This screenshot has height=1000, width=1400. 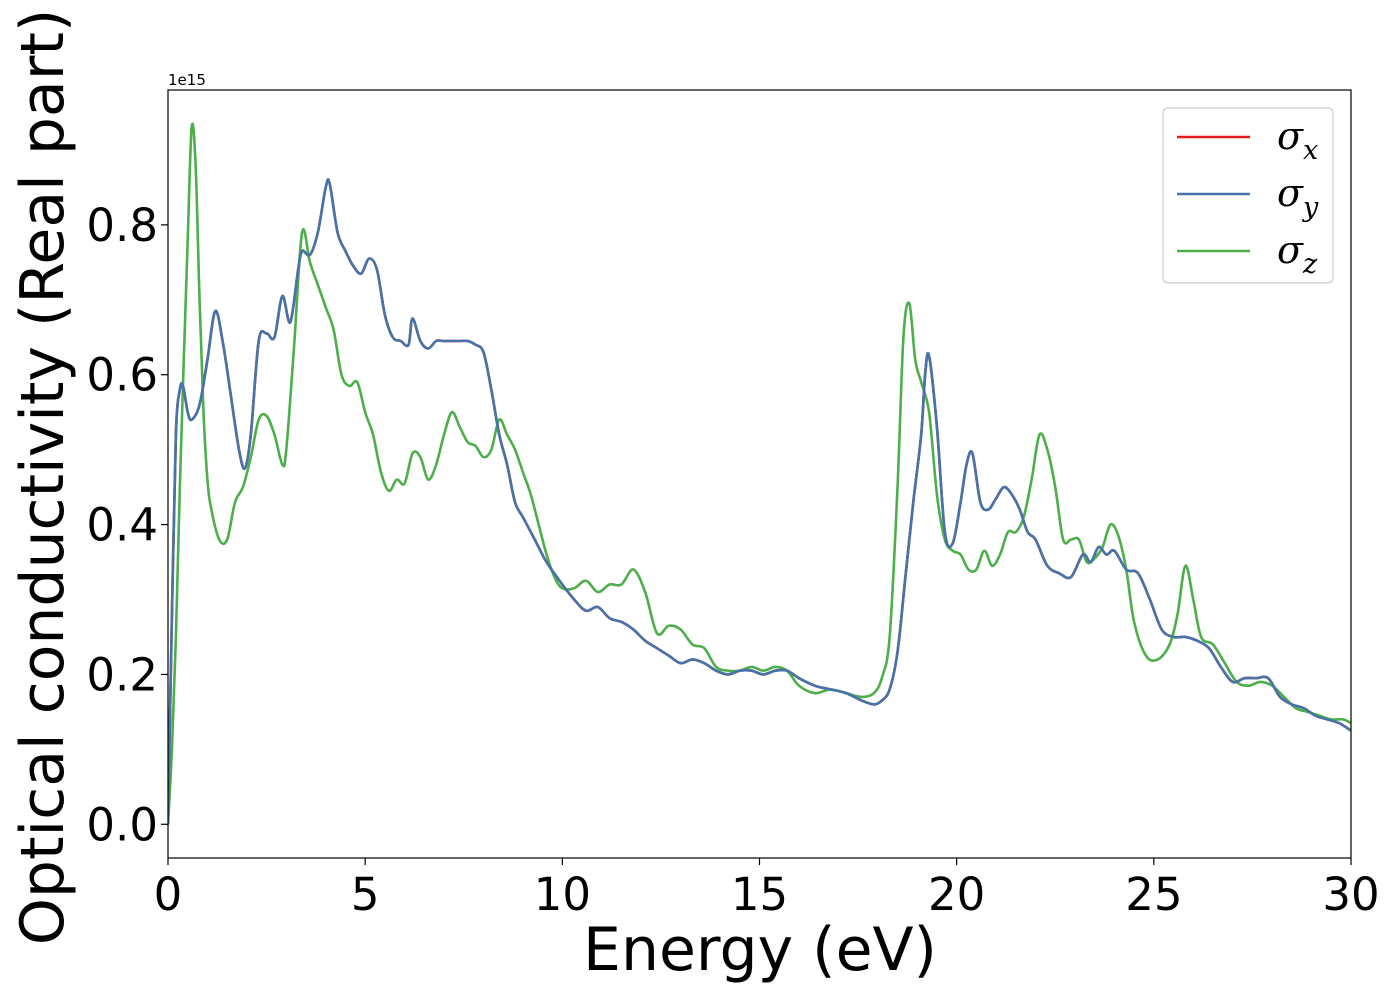 What do you see at coordinates (43, 477) in the screenshot?
I see `y-axis-label: Optical conductivity (Real part)` at bounding box center [43, 477].